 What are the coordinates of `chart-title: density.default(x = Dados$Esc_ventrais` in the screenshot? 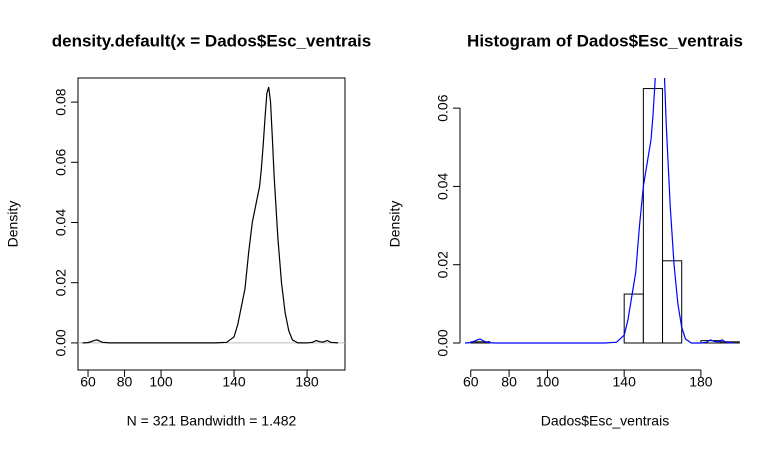 It's located at (212, 40).